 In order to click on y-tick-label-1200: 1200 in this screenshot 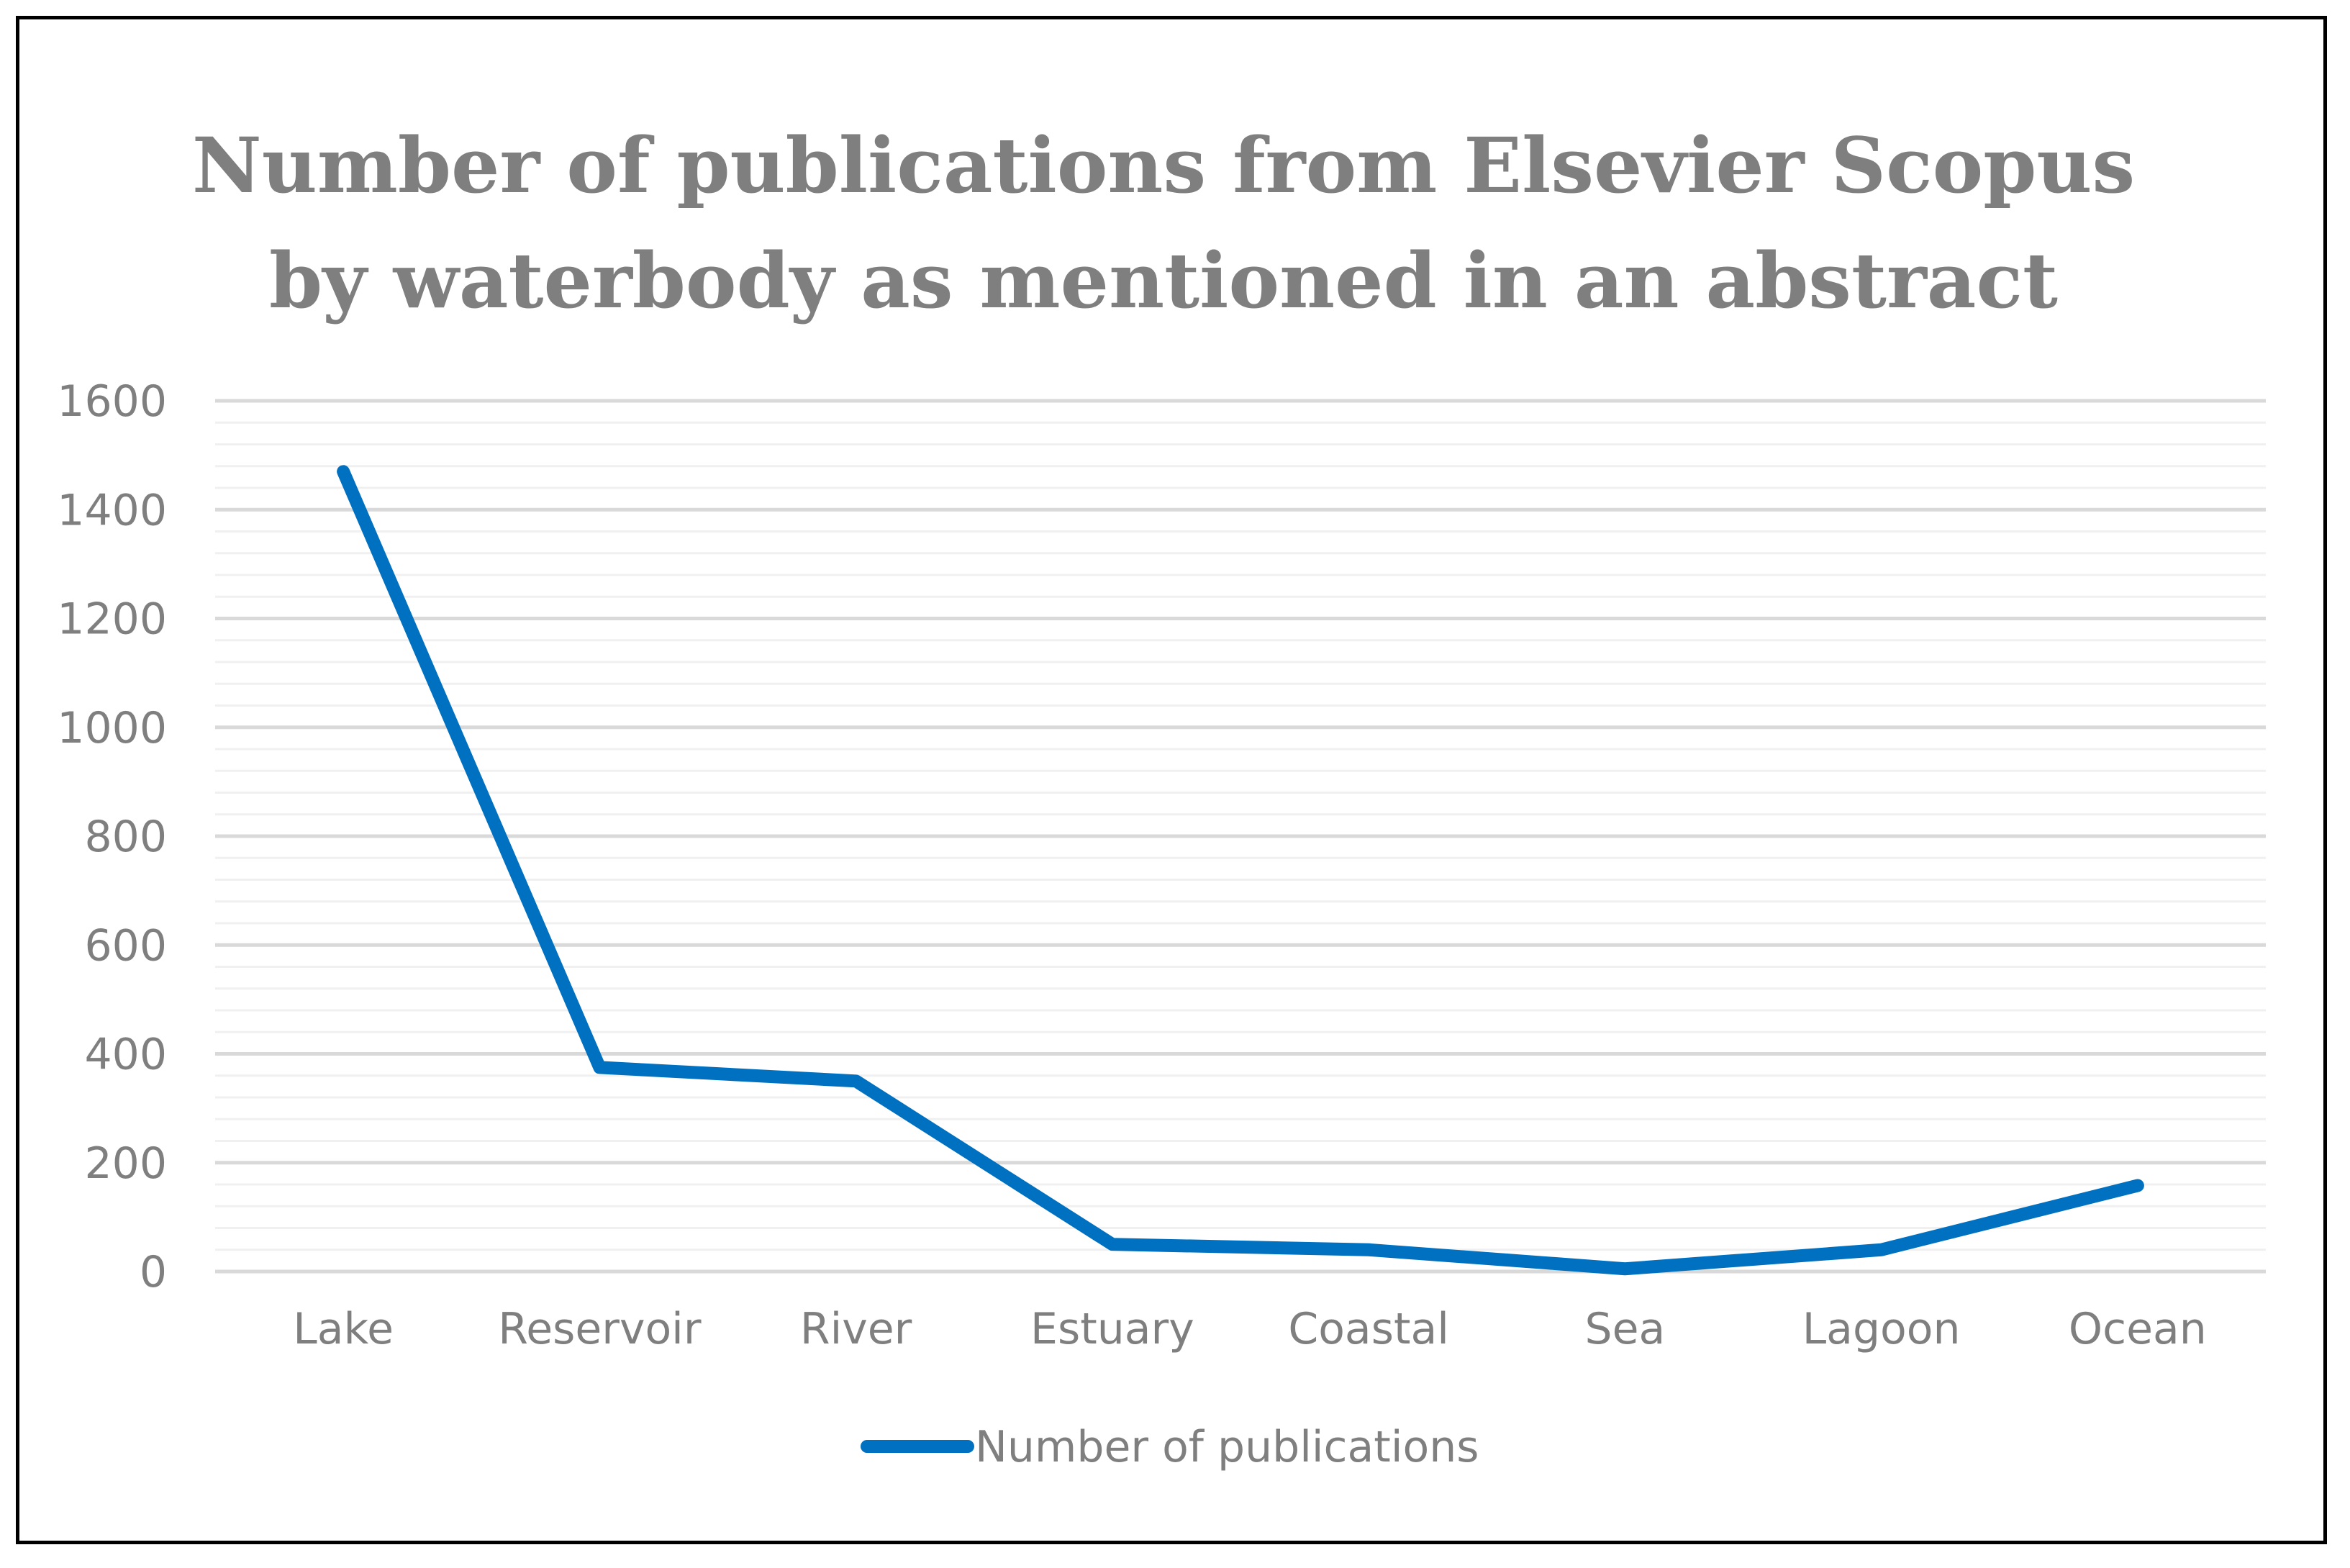, I will do `click(112, 619)`.